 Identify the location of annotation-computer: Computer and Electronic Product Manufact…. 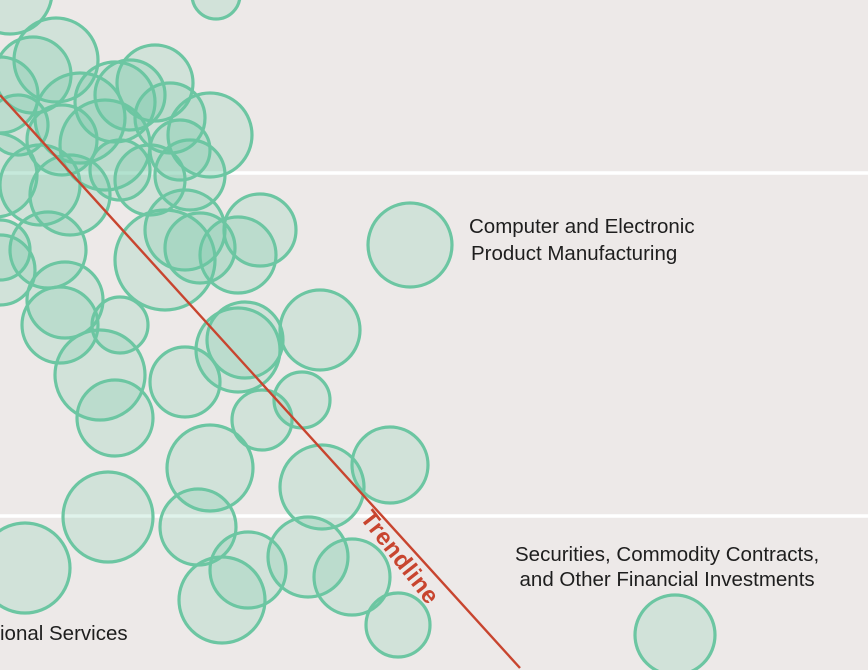
(582, 240).